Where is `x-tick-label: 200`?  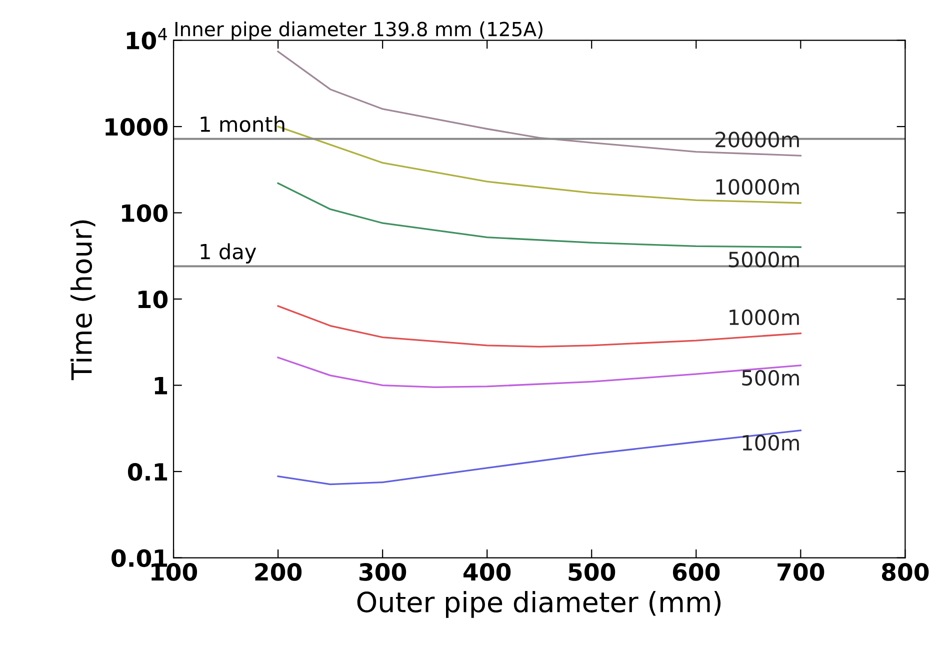
x-tick-label: 200 is located at coordinates (278, 572).